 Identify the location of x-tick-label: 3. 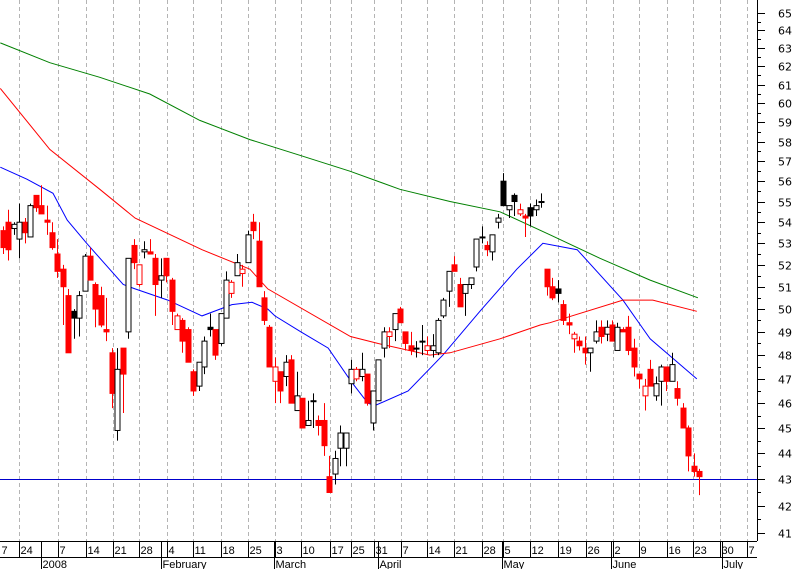
(280, 551).